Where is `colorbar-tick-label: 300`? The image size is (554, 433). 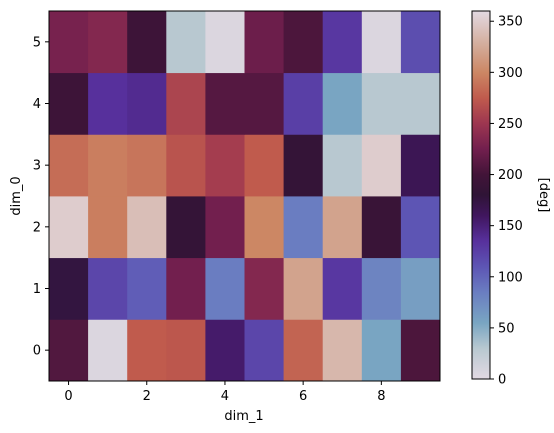
colorbar-tick-label: 300 is located at coordinates (510, 73).